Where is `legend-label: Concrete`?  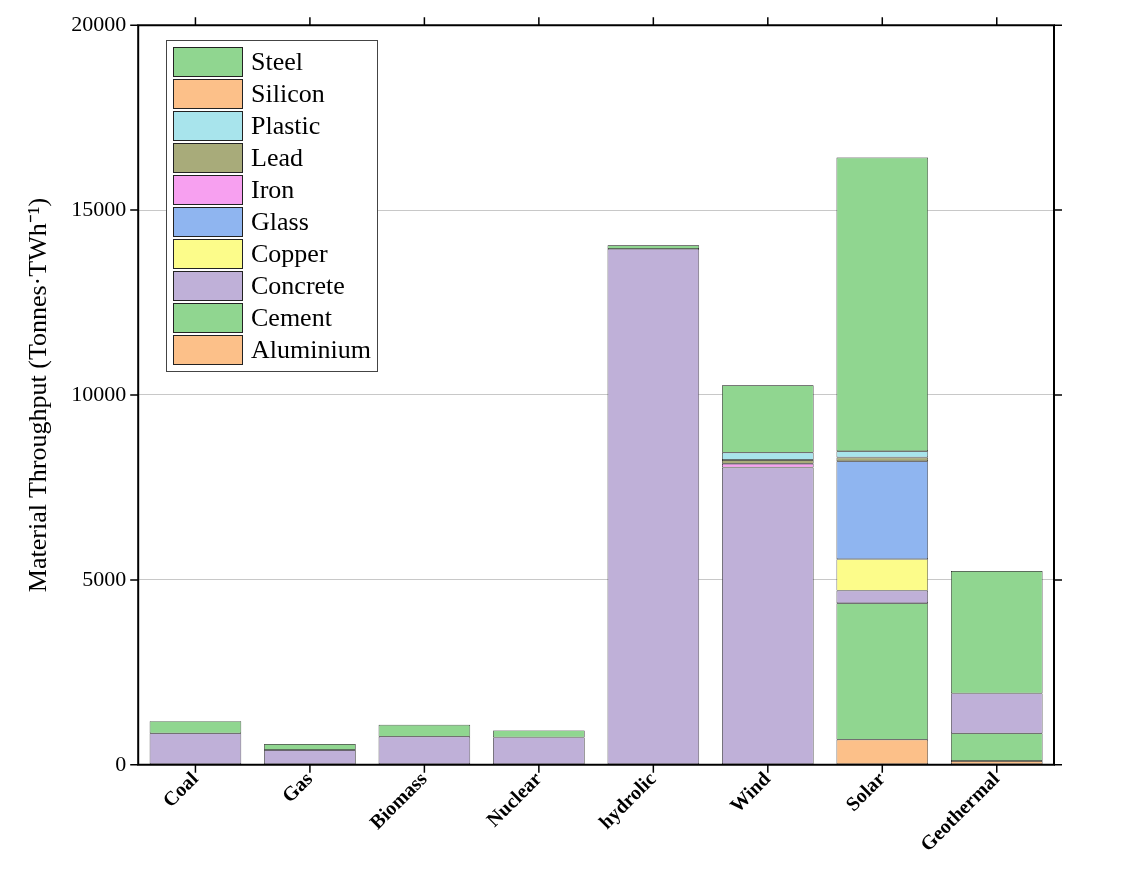
legend-label: Concrete is located at coordinates (298, 285).